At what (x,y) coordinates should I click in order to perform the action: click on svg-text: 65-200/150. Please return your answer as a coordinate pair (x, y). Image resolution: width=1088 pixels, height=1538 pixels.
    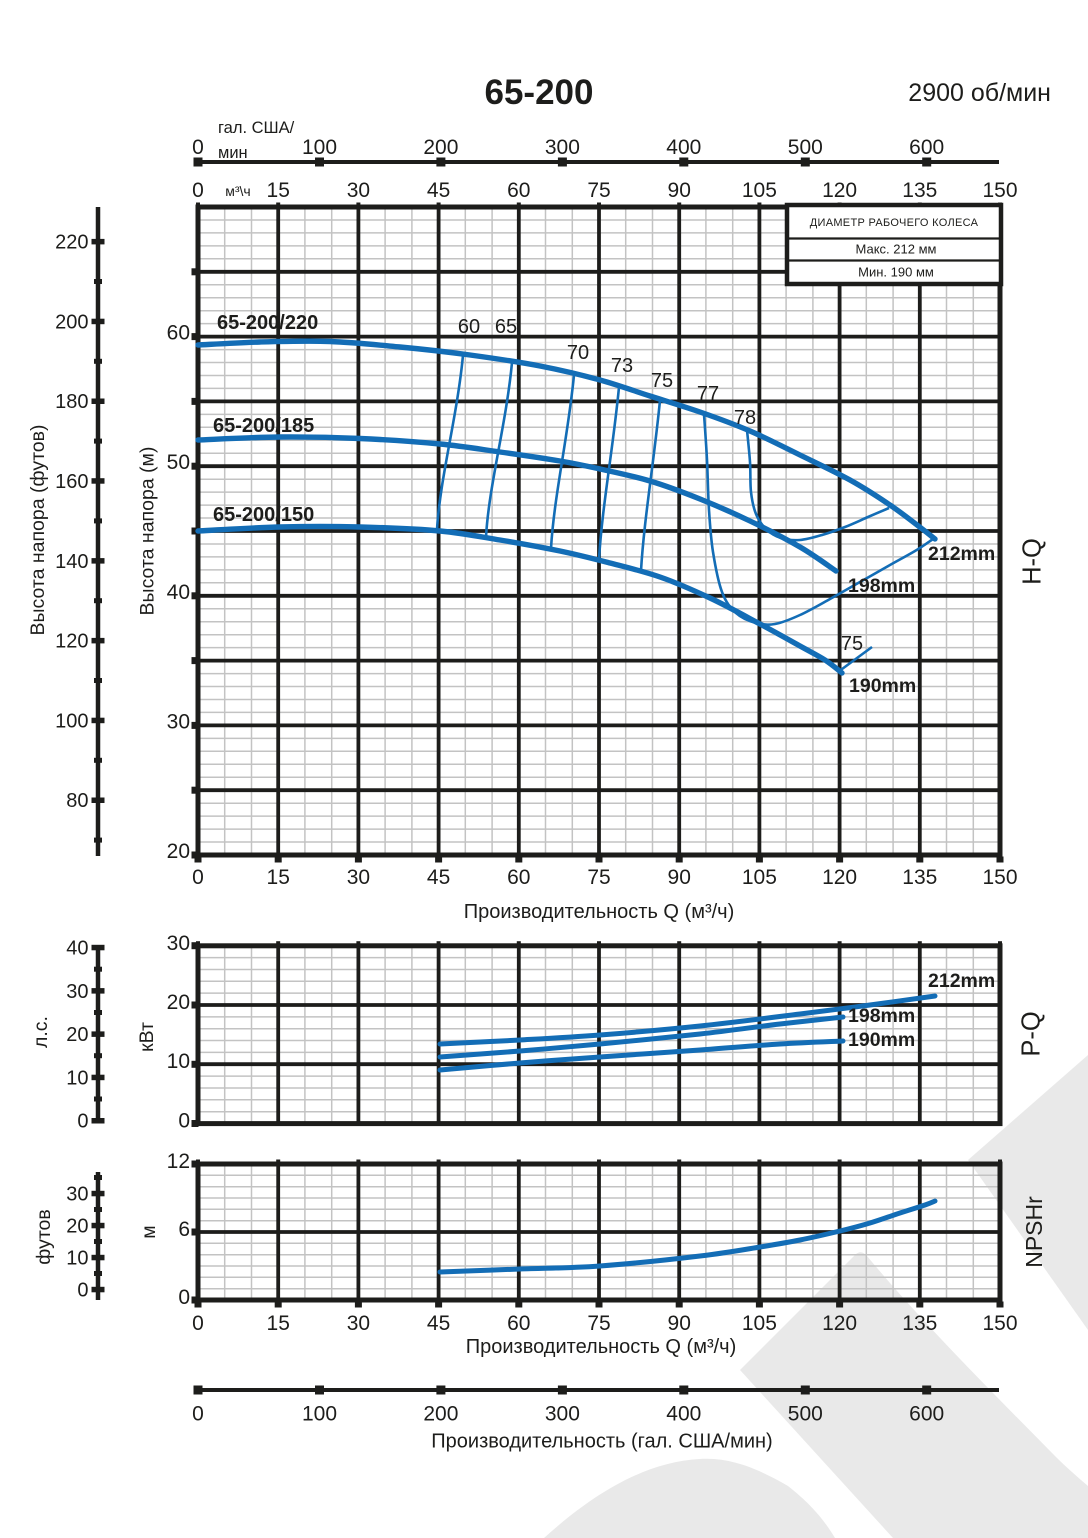
    Looking at the image, I should click on (263, 515).